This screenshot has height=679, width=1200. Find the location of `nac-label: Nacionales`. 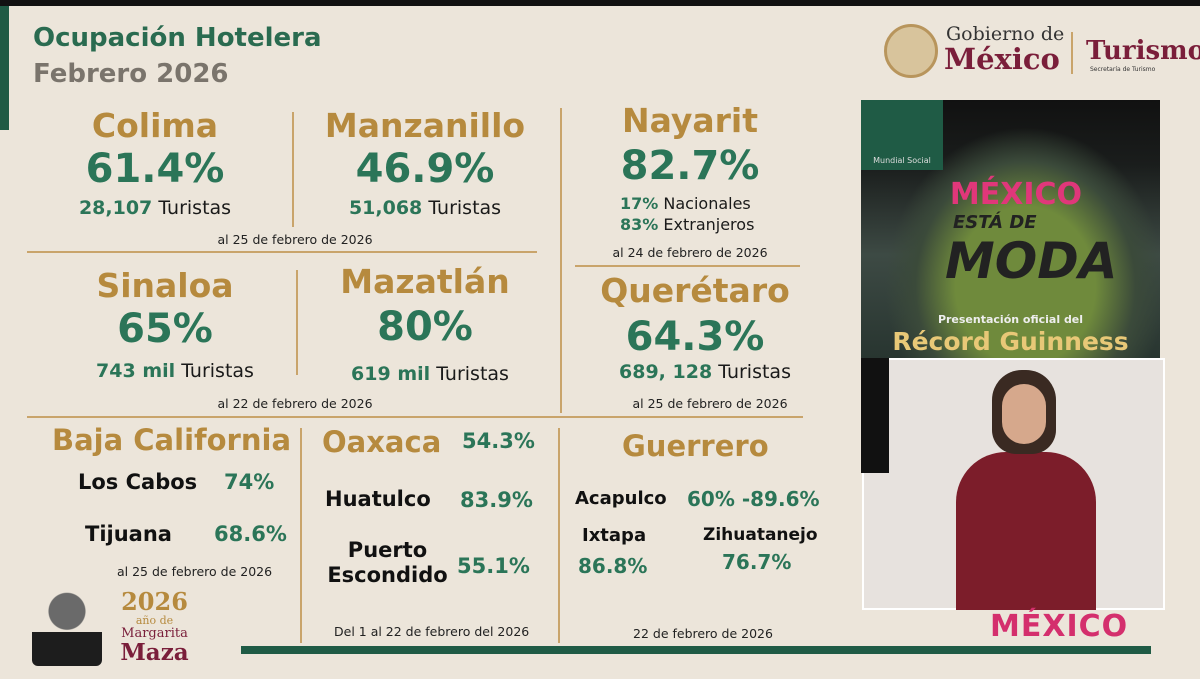

nac-label: Nacionales is located at coordinates (707, 203).